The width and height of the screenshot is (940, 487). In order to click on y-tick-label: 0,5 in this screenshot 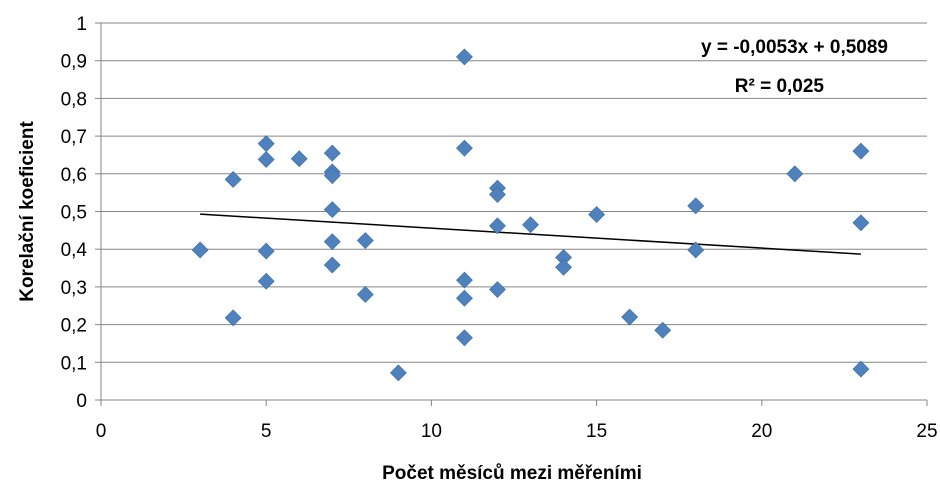, I will do `click(74, 213)`.